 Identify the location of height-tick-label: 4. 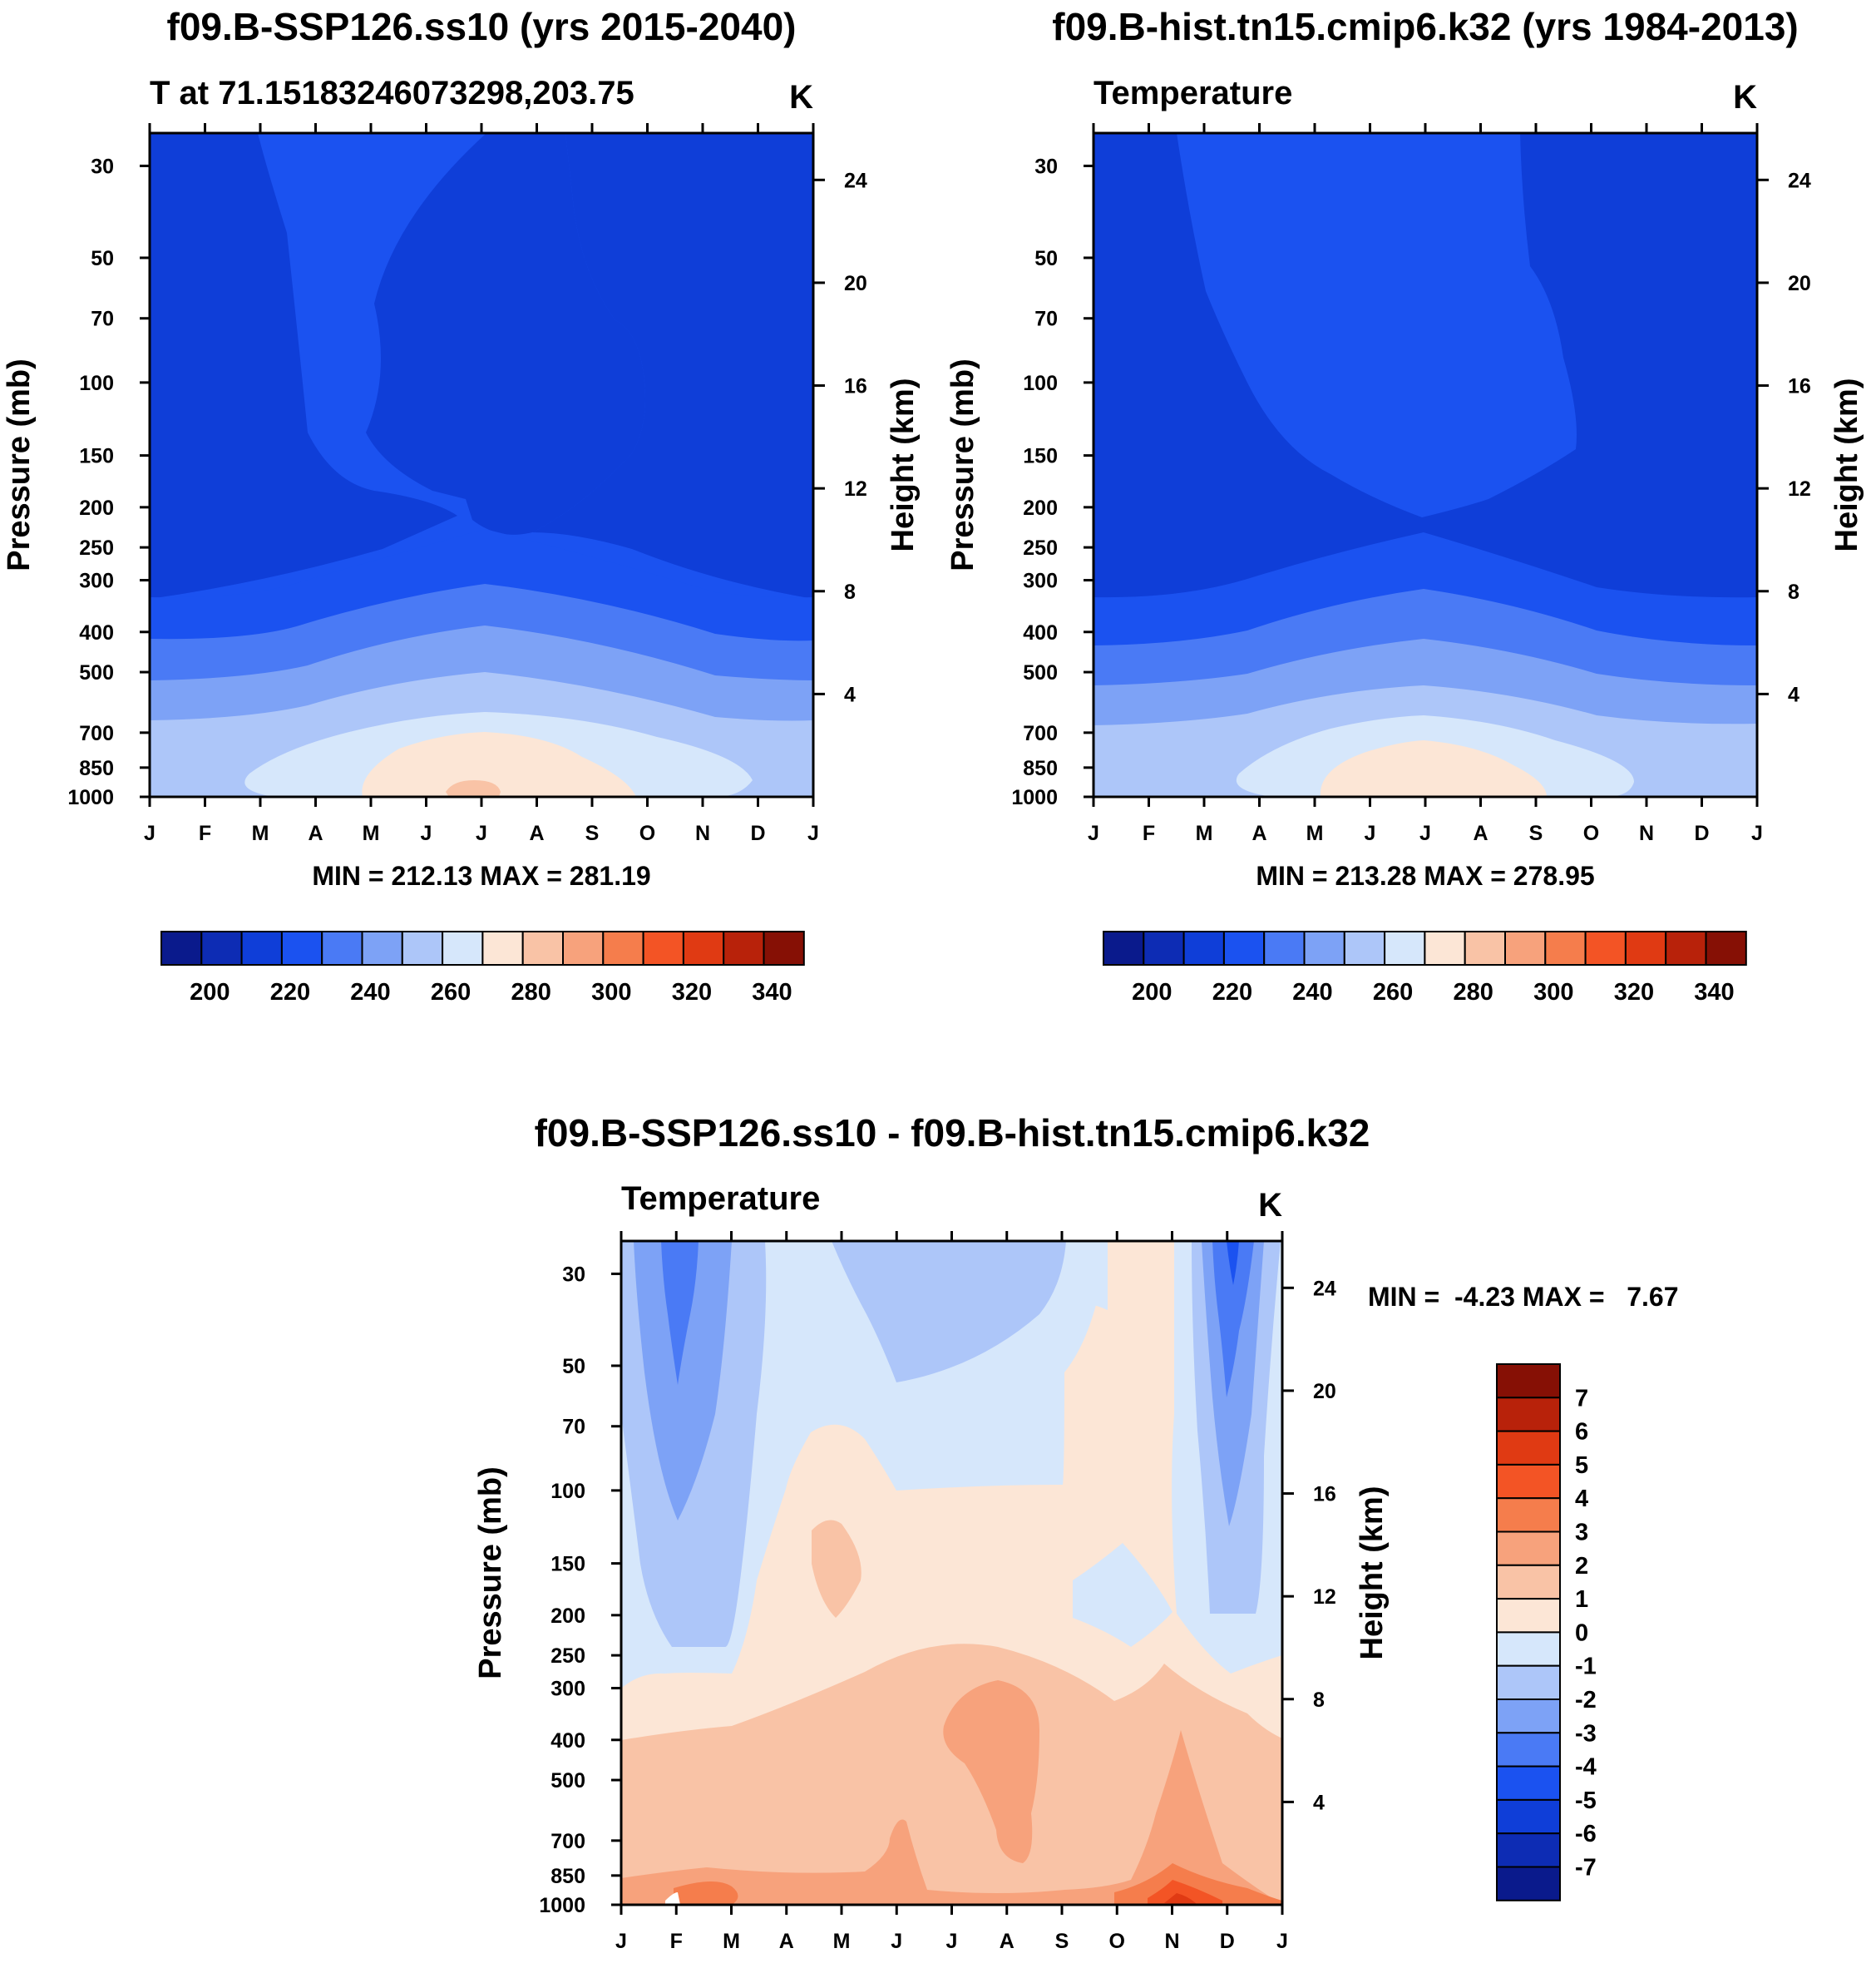
(850, 694).